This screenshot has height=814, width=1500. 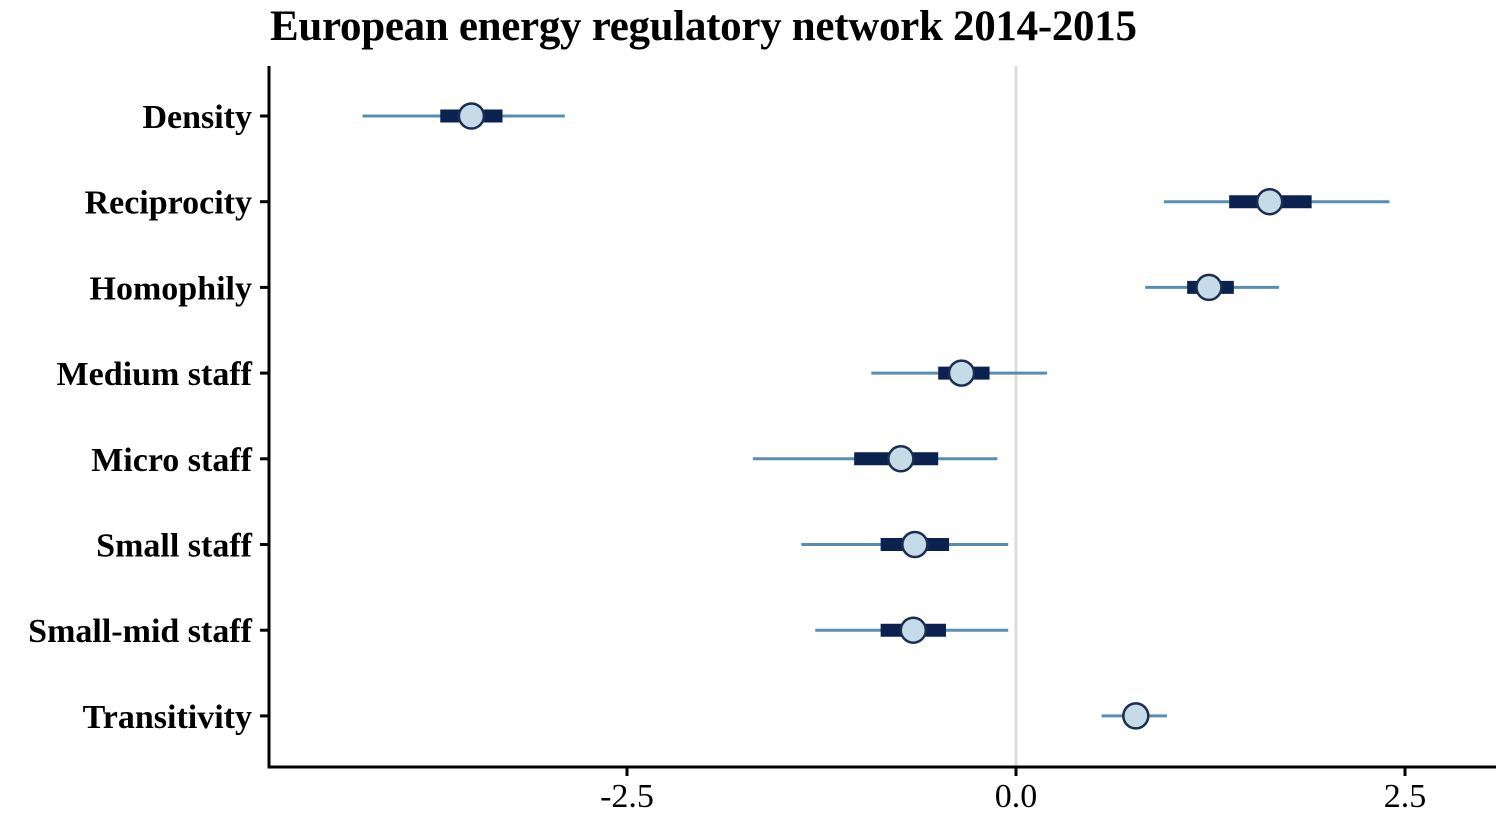 I want to click on x-tick-label: 0.0, so click(x=1016, y=796).